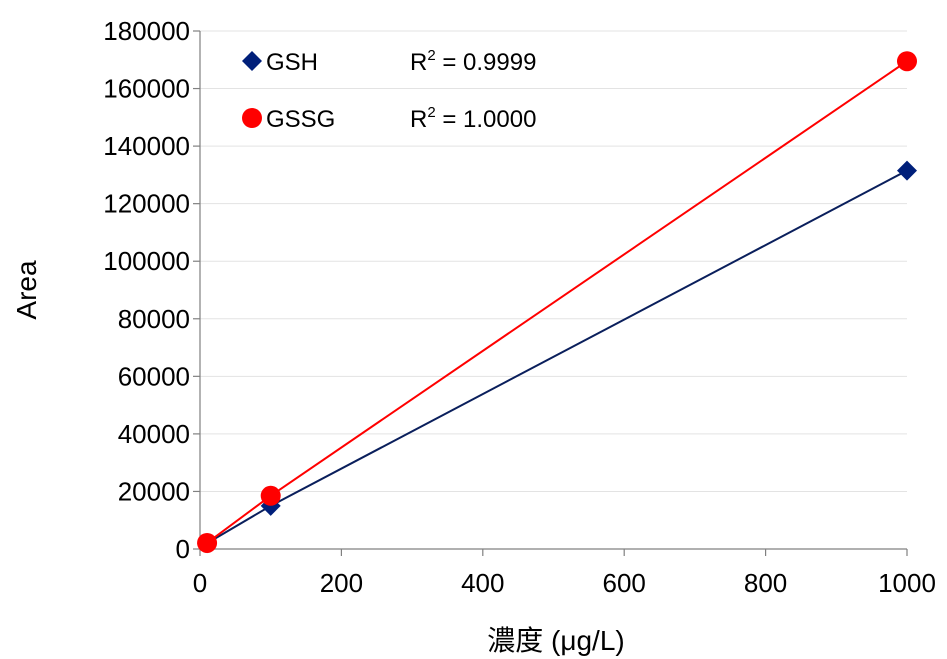 This screenshot has width=947, height=659. Describe the element at coordinates (146, 146) in the screenshot. I see `y-tick-label: 140000` at that location.